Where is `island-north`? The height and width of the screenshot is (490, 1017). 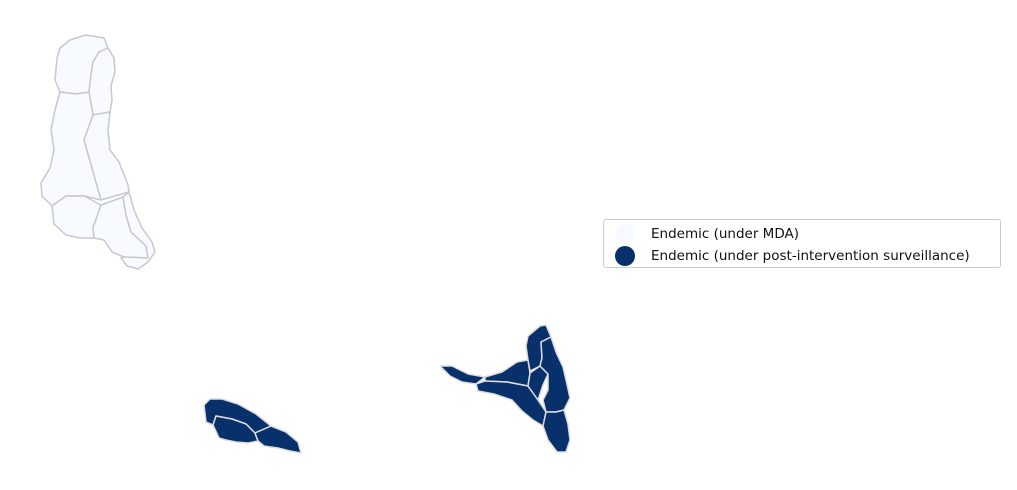
island-north is located at coordinates (98, 152).